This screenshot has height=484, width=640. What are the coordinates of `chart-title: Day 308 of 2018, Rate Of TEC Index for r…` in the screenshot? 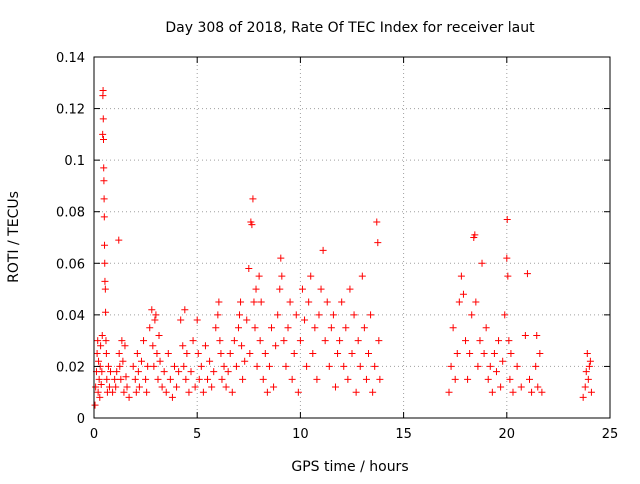 It's located at (350, 28).